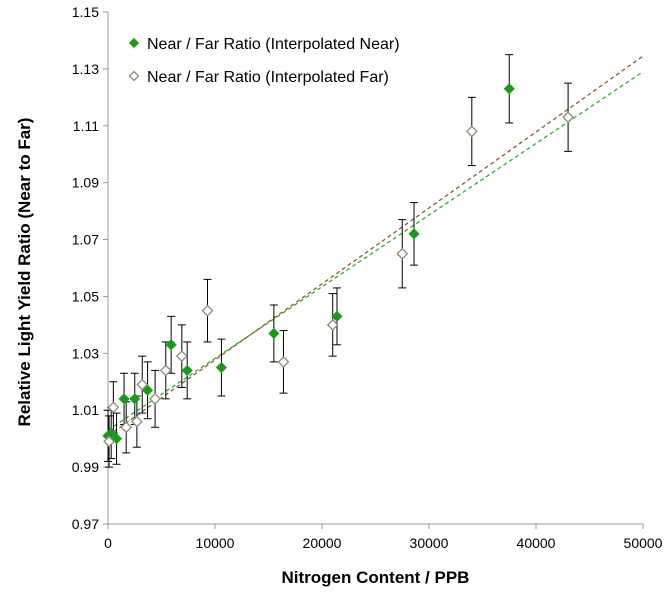 This screenshot has width=670, height=604. Describe the element at coordinates (85, 296) in the screenshot. I see `y-tick-label: 1.05` at that location.